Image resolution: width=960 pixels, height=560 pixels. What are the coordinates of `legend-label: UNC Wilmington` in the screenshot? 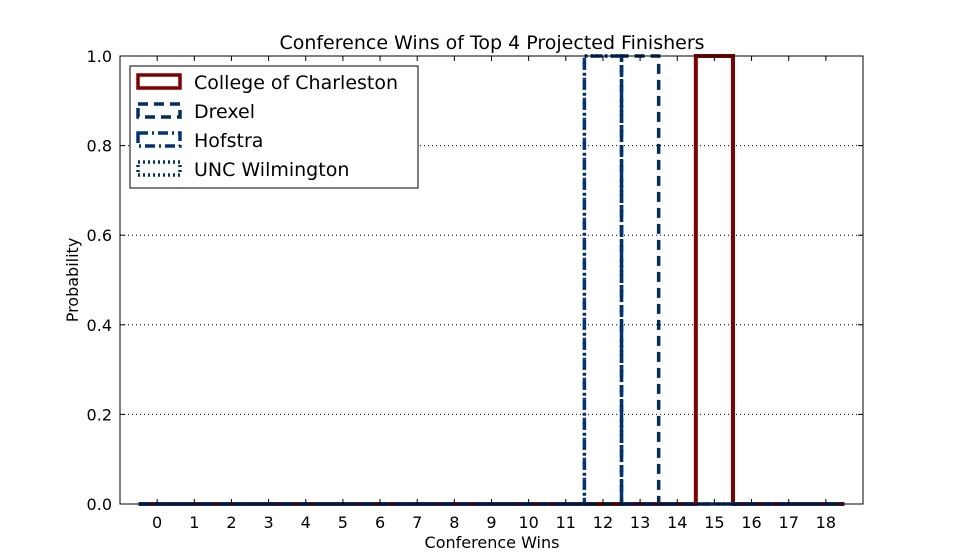 It's located at (271, 170).